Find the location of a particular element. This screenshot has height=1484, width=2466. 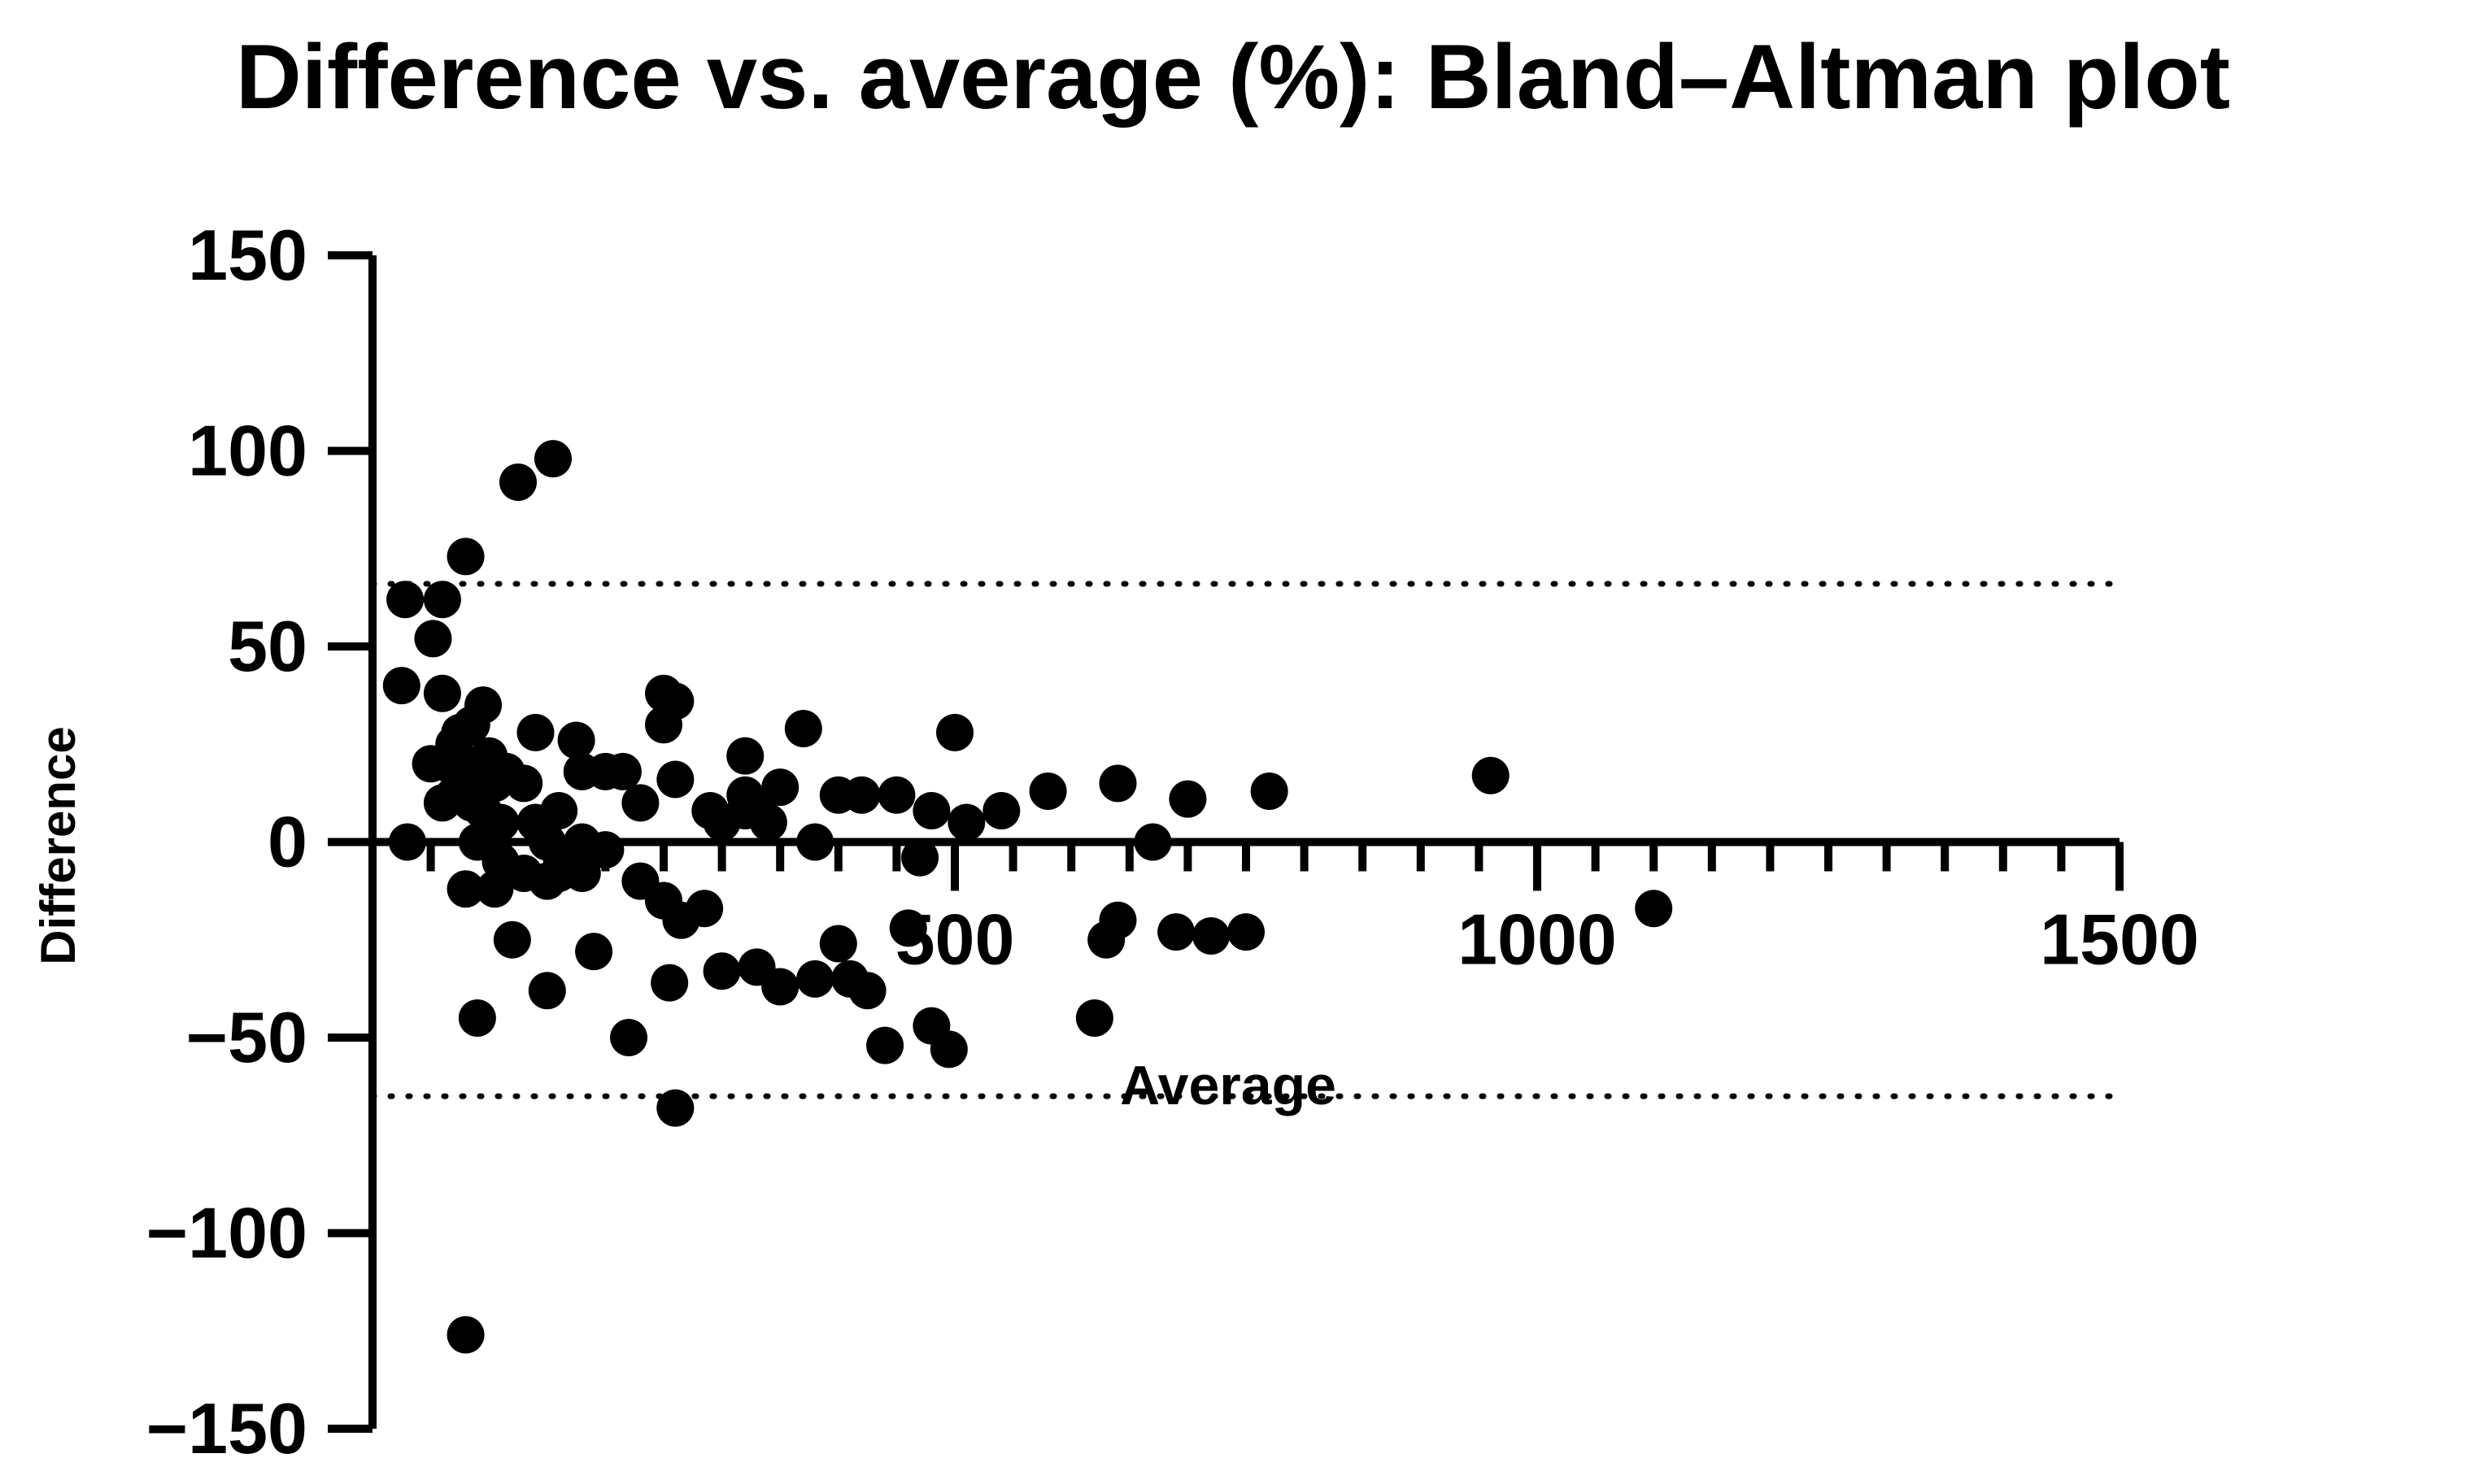

y-tick-label: 100 is located at coordinates (247, 451).